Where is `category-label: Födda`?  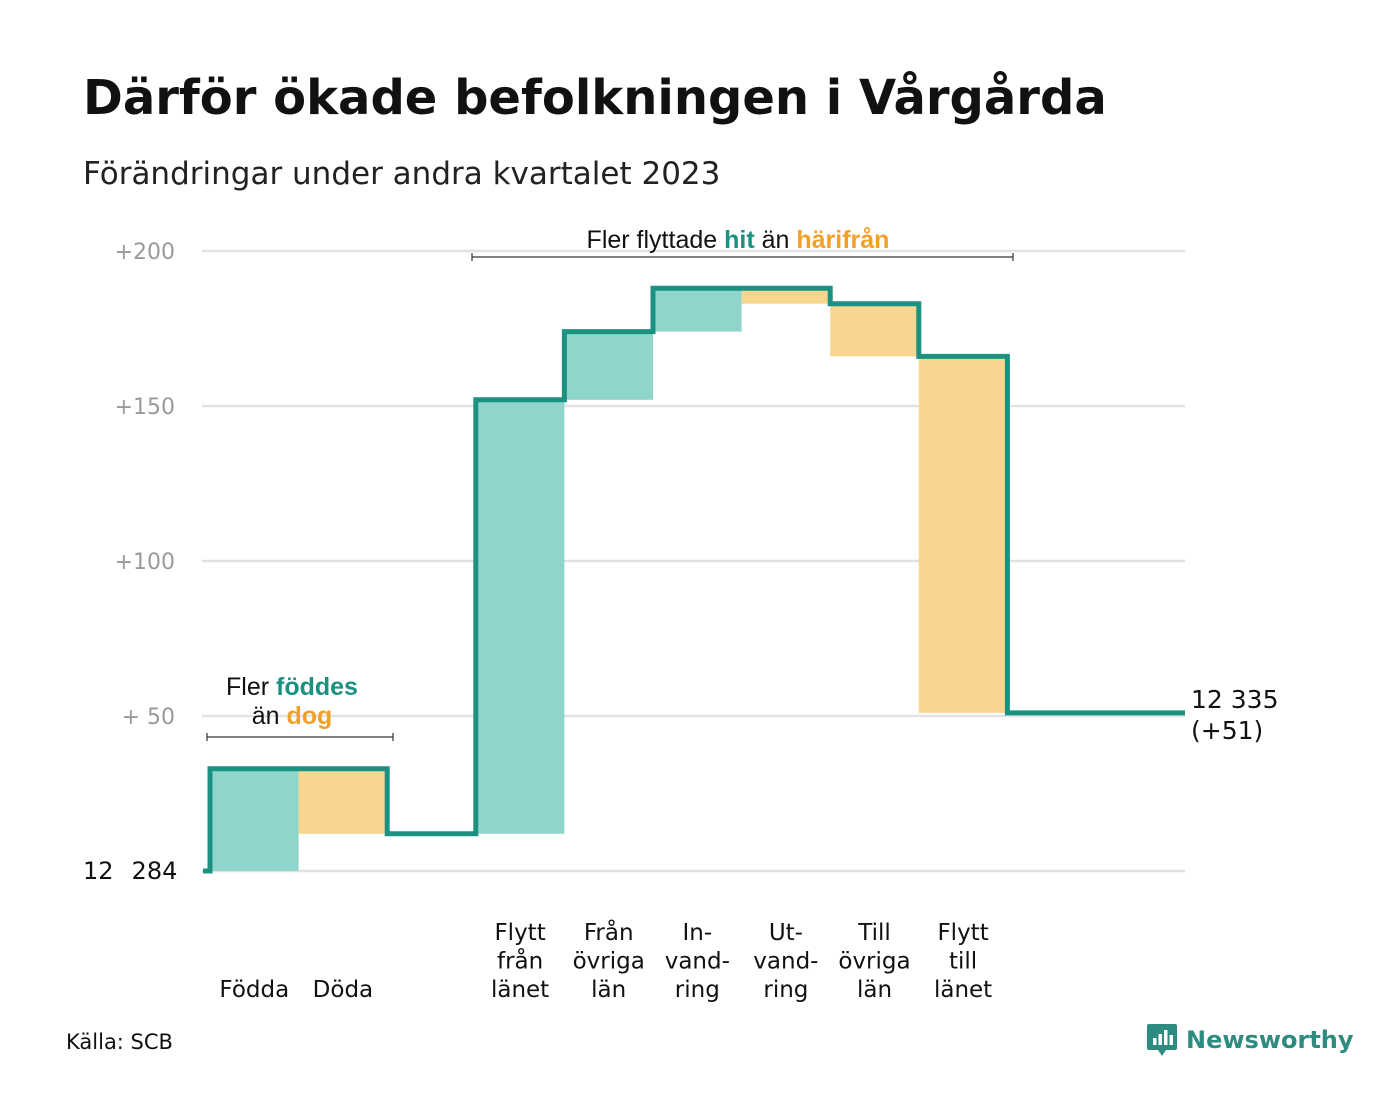
category-label: Födda is located at coordinates (254, 990).